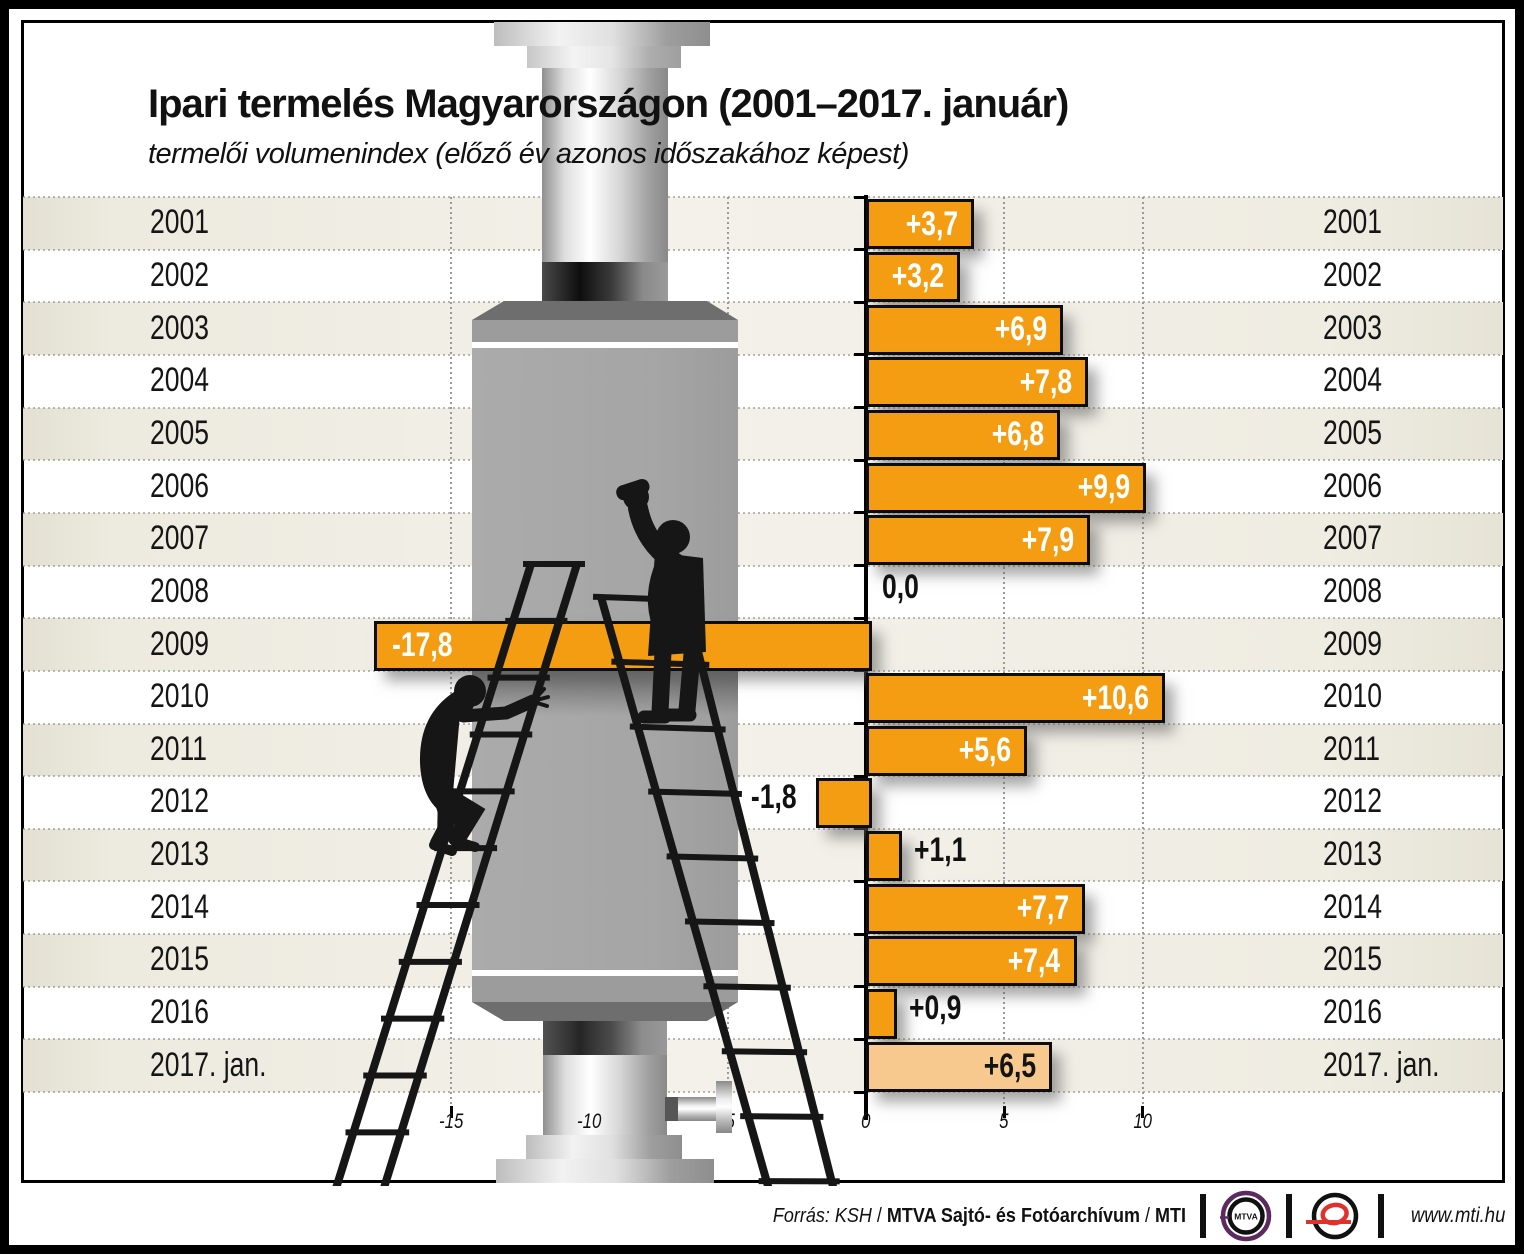 The image size is (1524, 1254). I want to click on year-label-right: 2012, so click(1352, 801).